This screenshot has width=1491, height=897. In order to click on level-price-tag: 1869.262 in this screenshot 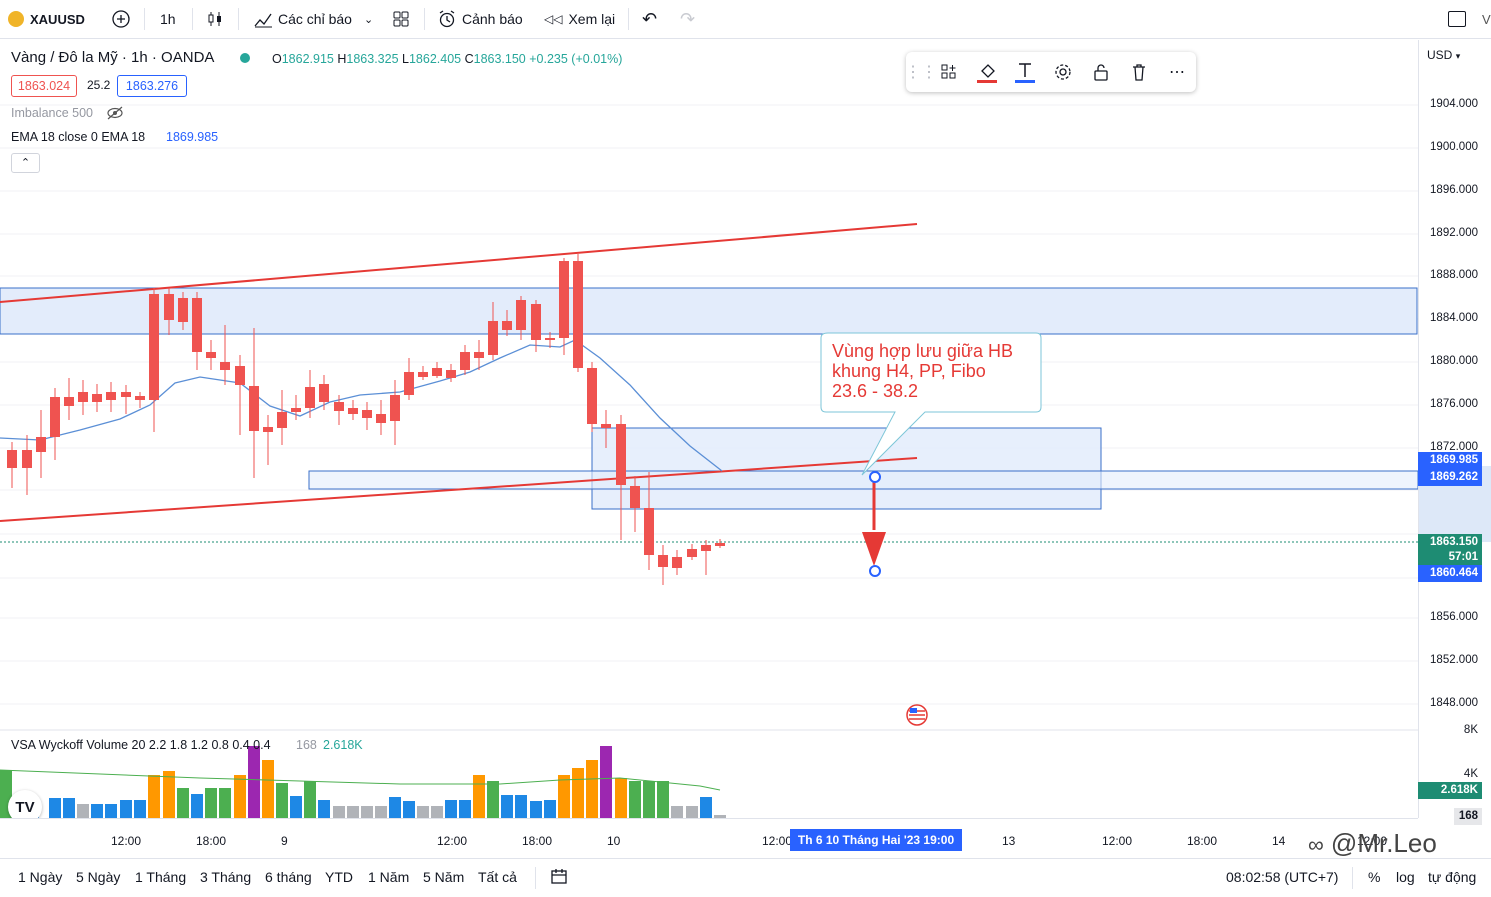, I will do `click(1450, 477)`.